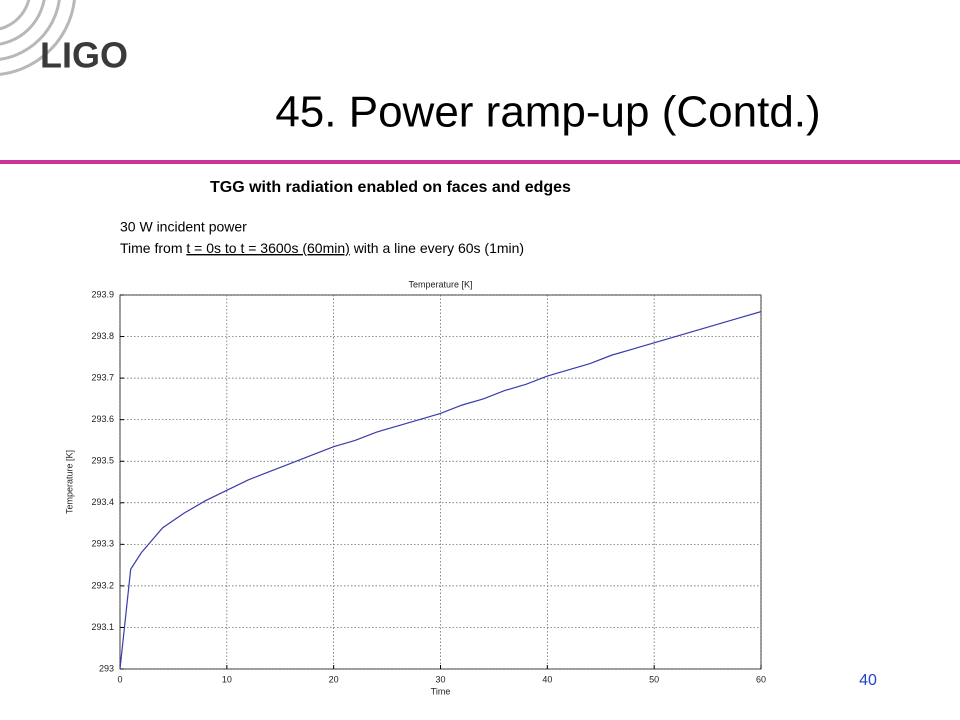 This screenshot has height=720, width=960. Describe the element at coordinates (102, 502) in the screenshot. I see `y-tick-label: 293.4` at that location.